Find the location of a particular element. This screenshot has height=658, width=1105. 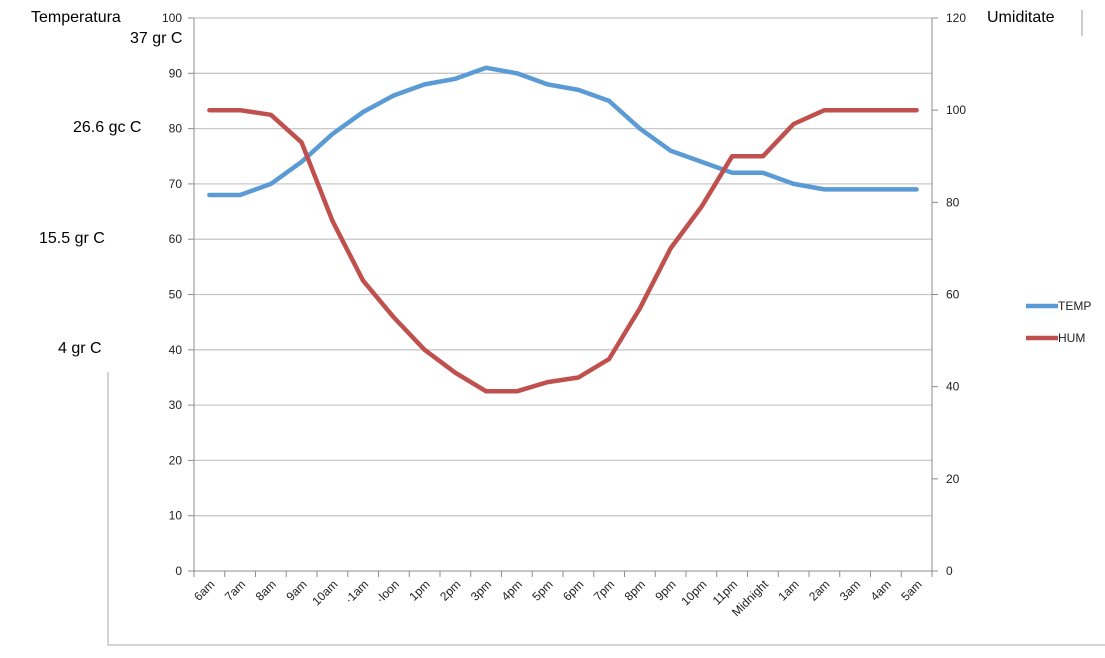

left-tick-label: 40 is located at coordinates (176, 350).